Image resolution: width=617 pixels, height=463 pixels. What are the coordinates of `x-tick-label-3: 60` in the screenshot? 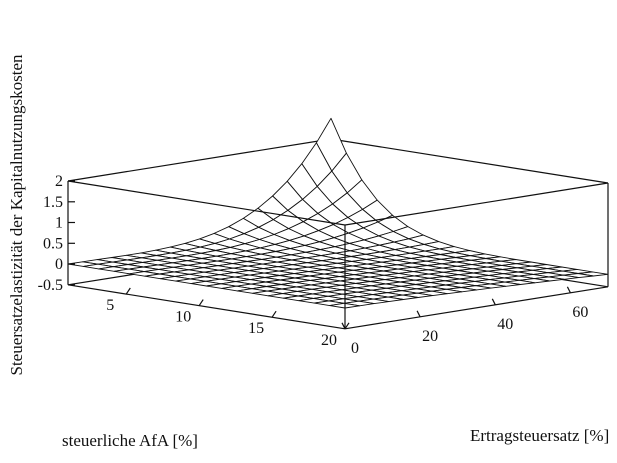 It's located at (580, 312).